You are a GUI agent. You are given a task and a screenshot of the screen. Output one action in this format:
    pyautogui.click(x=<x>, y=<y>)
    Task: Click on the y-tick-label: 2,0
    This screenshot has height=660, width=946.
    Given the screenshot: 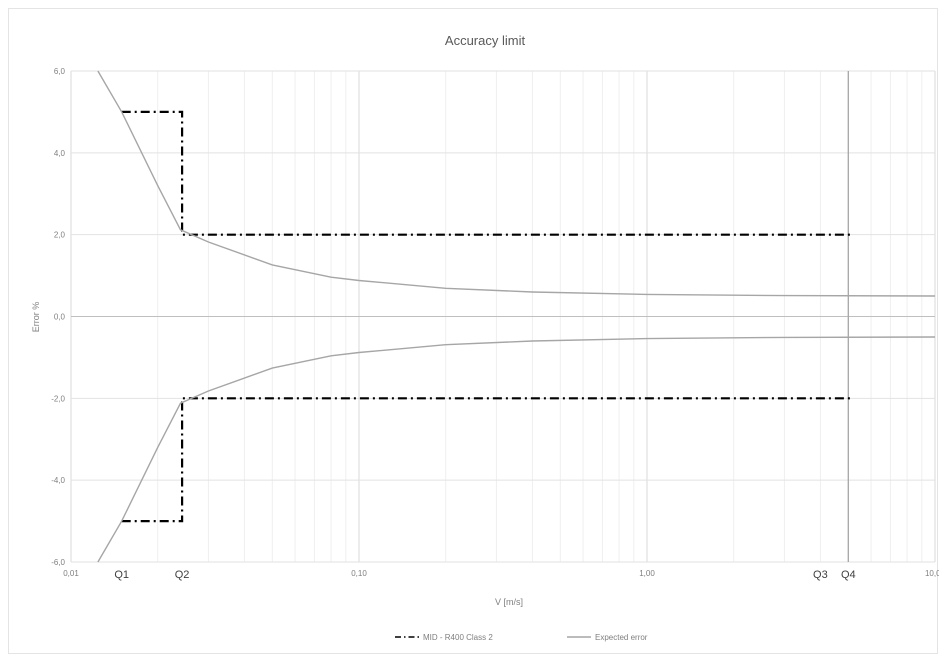 What is the action you would take?
    pyautogui.click(x=60, y=235)
    